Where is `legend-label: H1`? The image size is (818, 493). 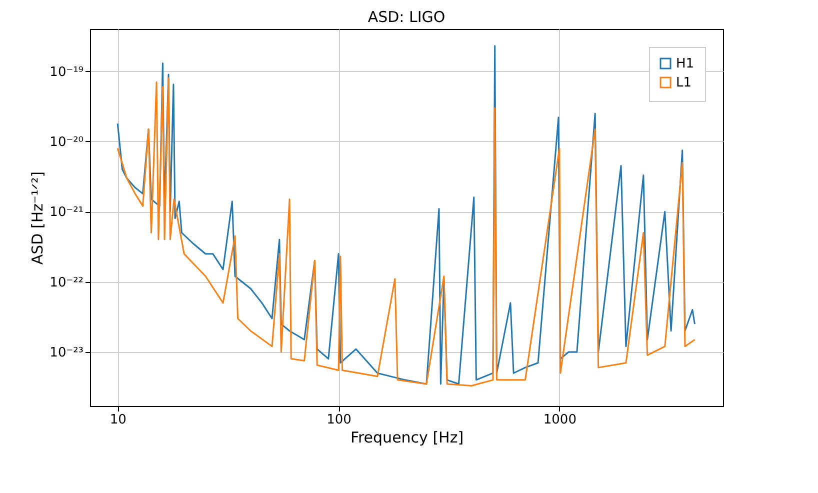 legend-label: H1 is located at coordinates (685, 64).